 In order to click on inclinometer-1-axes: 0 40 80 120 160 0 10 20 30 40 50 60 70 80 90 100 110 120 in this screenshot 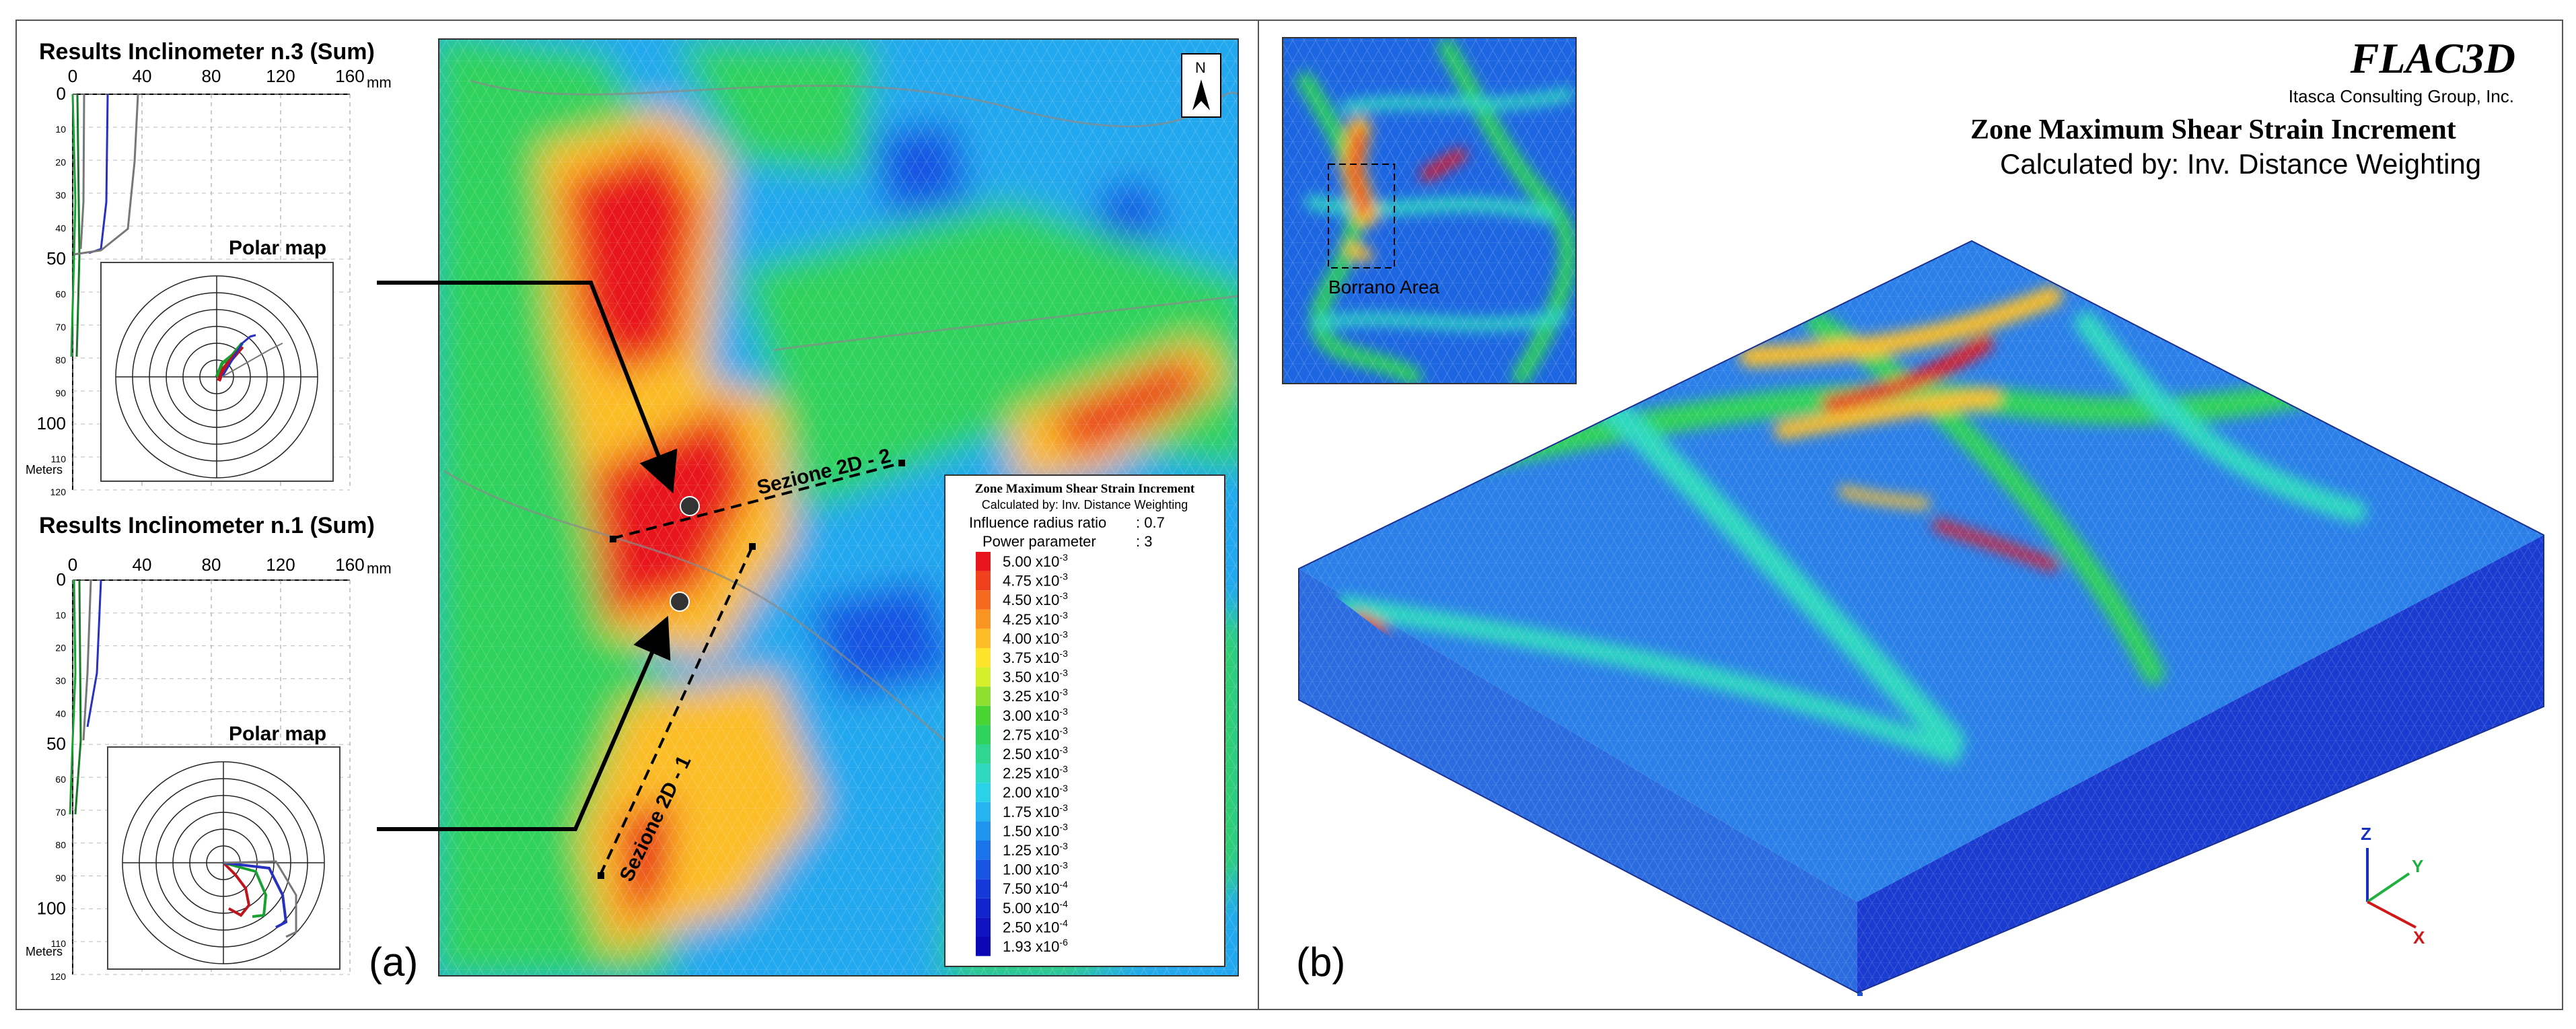, I will do `click(201, 768)`.